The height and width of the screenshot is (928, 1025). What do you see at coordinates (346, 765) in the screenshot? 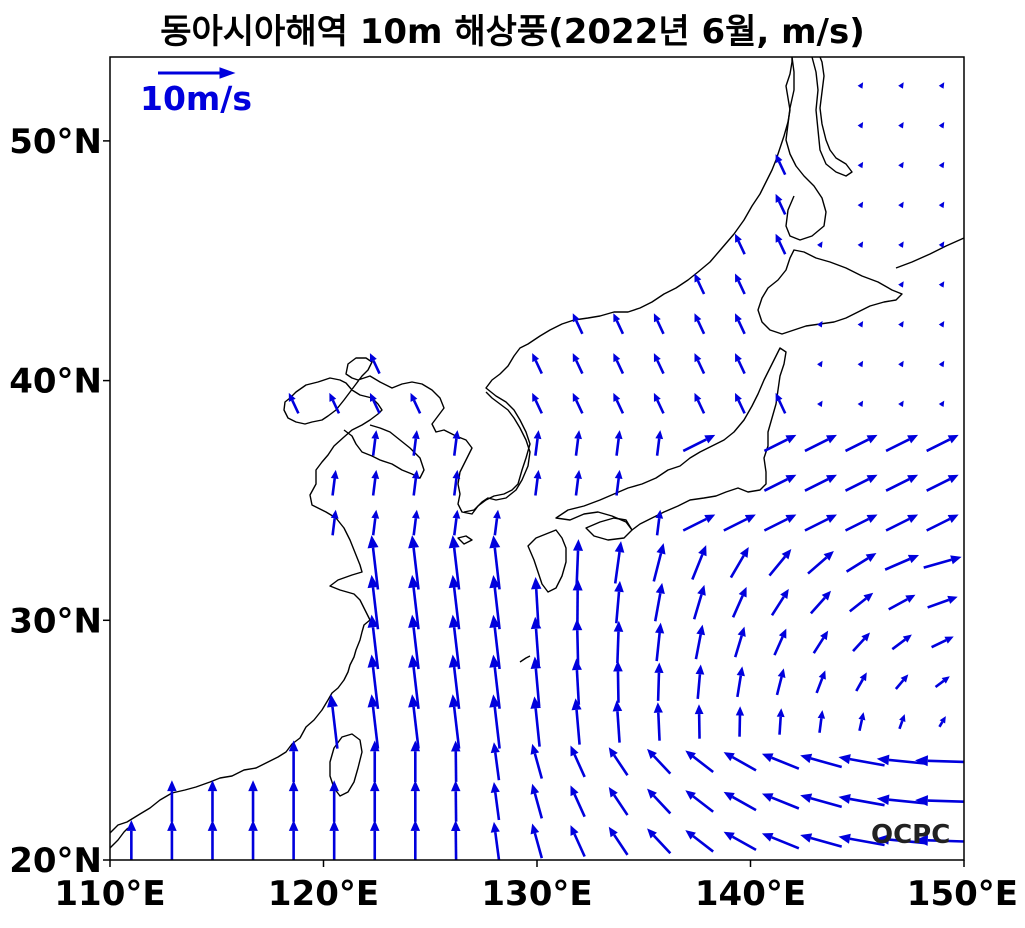
I see `coast-taiwan` at bounding box center [346, 765].